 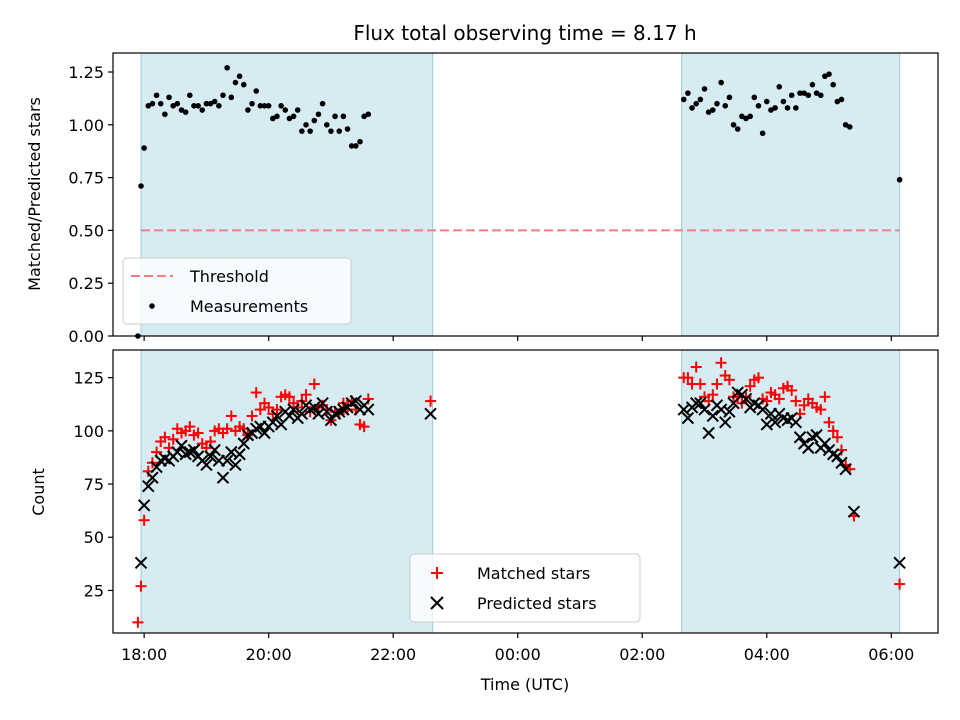 What do you see at coordinates (38, 492) in the screenshot?
I see `bottom-y-axis-label: Count` at bounding box center [38, 492].